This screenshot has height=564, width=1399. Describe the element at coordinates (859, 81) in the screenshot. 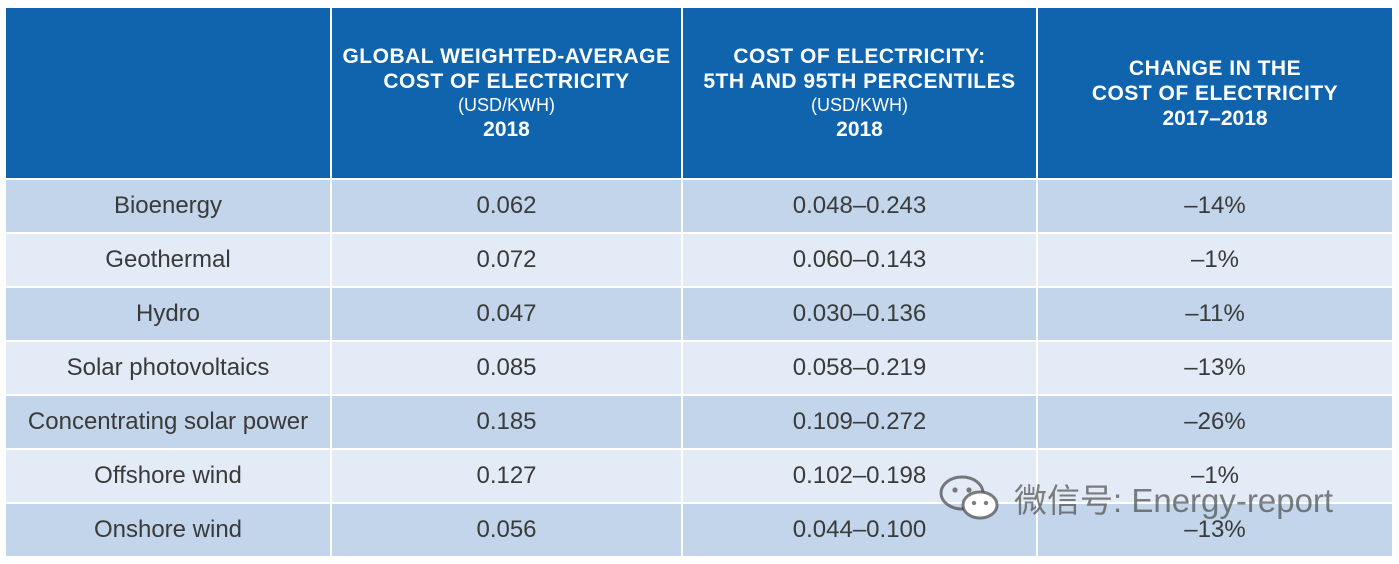

I see `header-line: 5TH AND 95TH PERCENTILES` at that location.